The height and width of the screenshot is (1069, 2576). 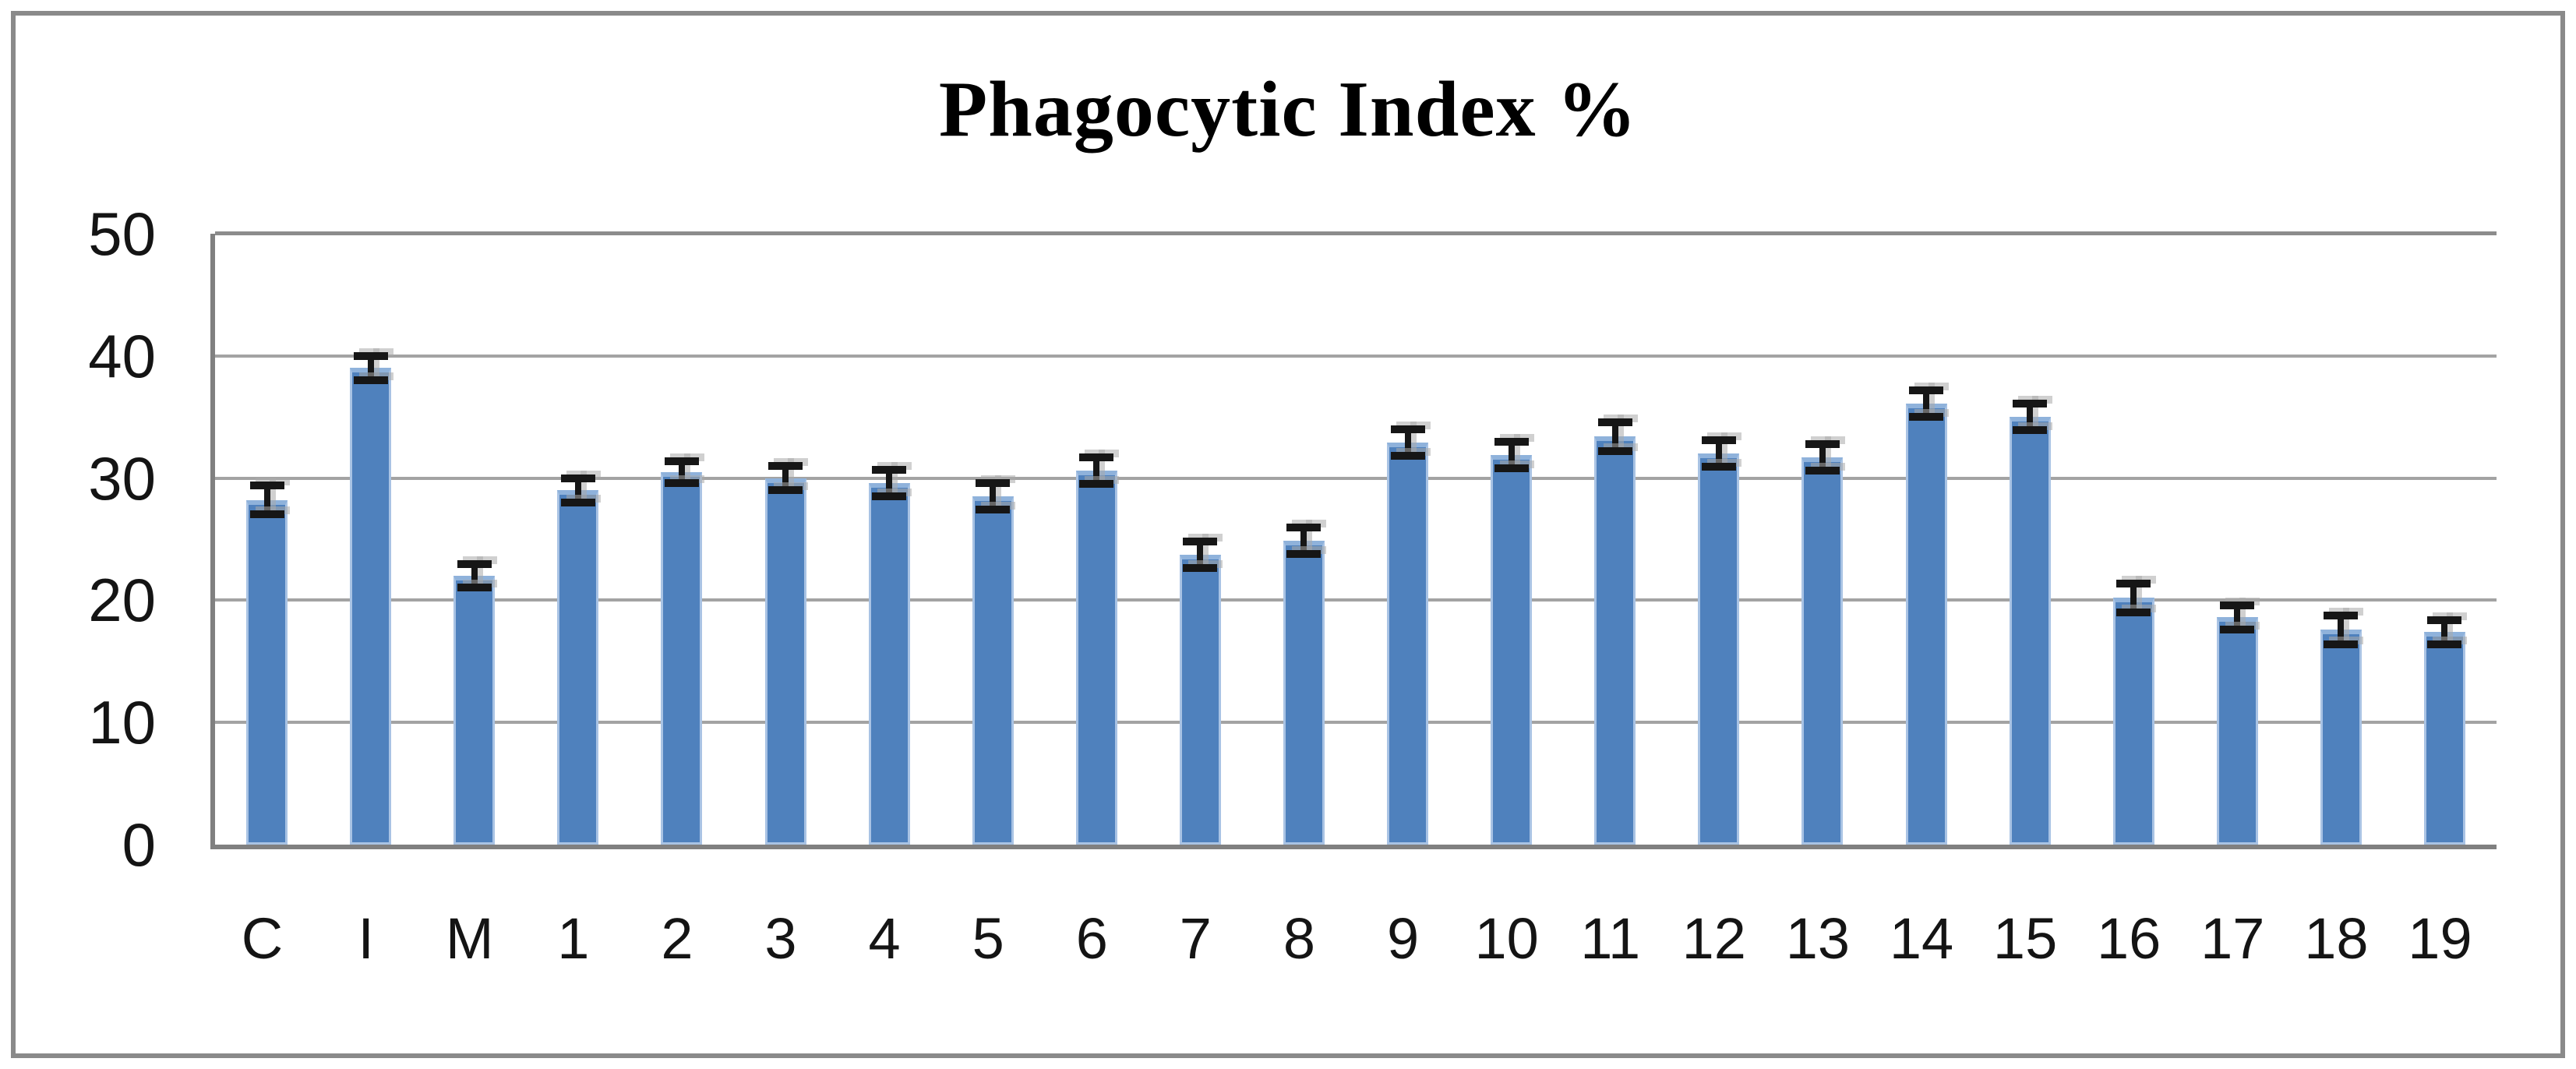 What do you see at coordinates (1921, 938) in the screenshot?
I see `x-axis-tick-label: 14` at bounding box center [1921, 938].